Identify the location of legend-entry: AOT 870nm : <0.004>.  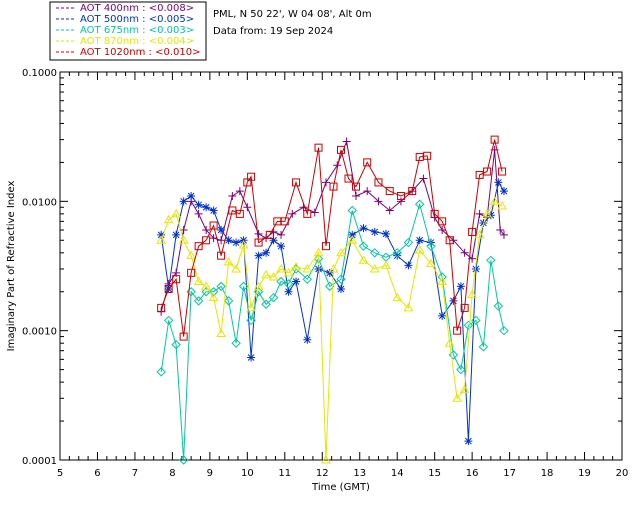
(125, 41).